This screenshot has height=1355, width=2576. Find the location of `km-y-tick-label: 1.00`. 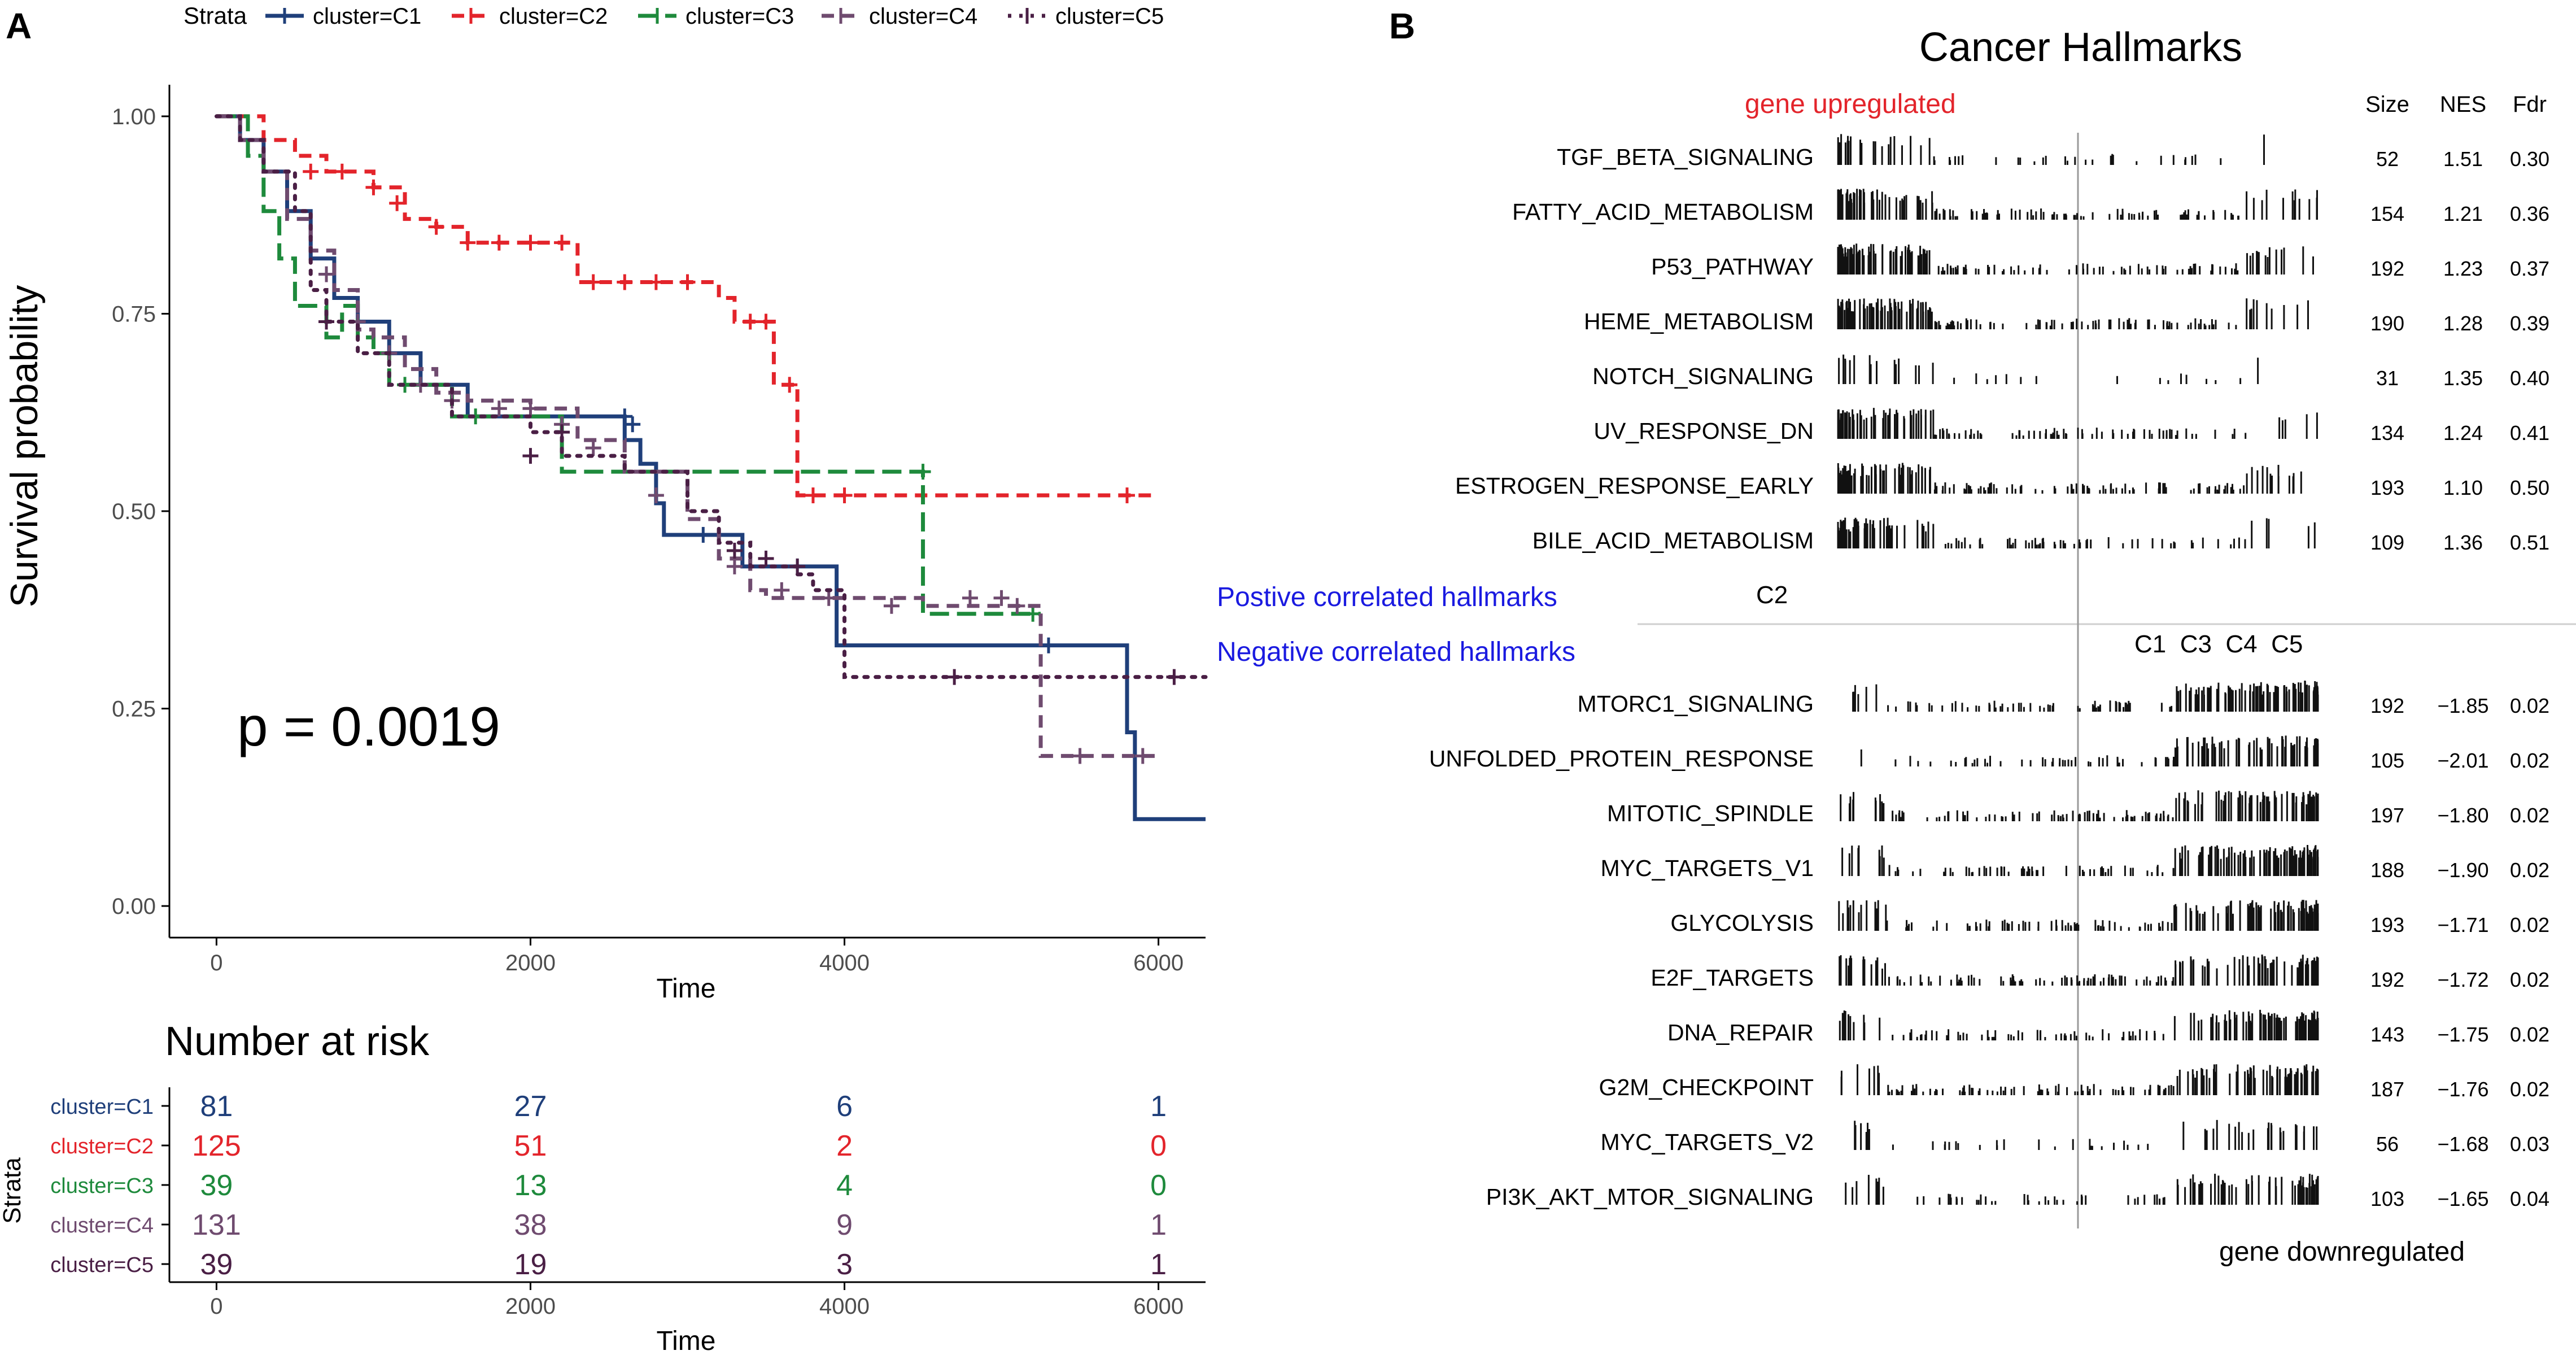

km-y-tick-label: 1.00 is located at coordinates (134, 116).